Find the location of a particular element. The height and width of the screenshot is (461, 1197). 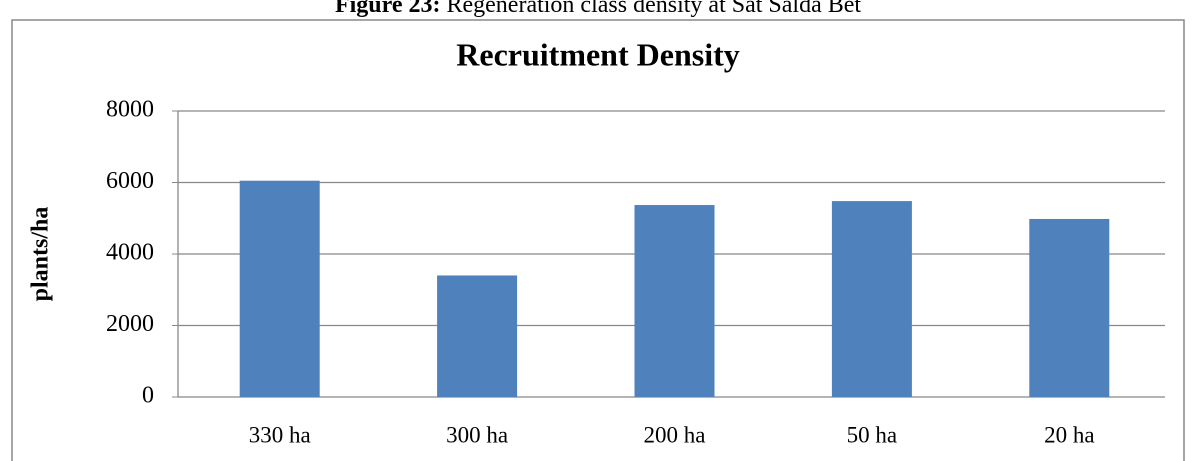

x-tick-label: 50 ha is located at coordinates (872, 434).